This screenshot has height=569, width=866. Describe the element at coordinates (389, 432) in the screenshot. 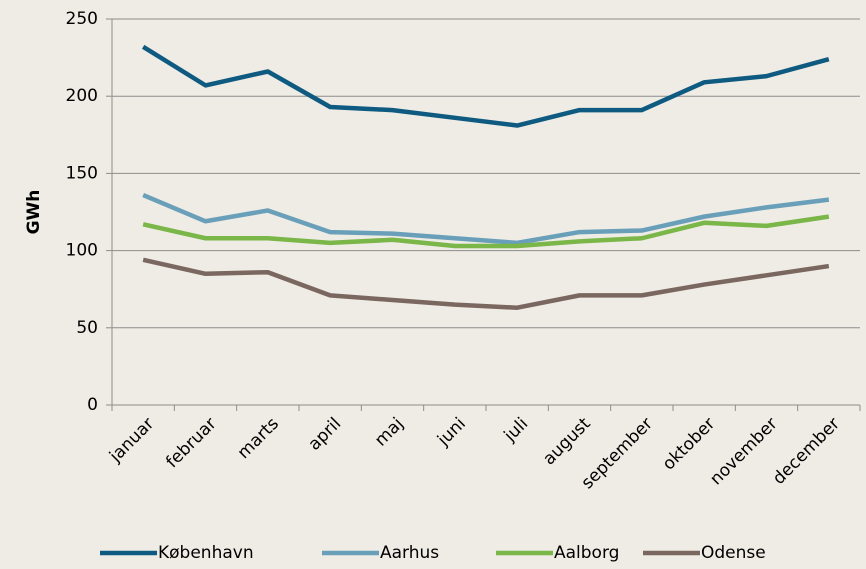

I see `x-tick-label: maj` at that location.